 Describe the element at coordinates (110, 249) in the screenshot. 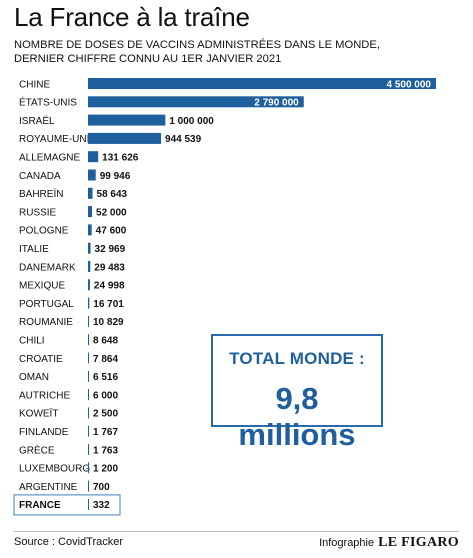

I see `value-label: 32 969` at that location.